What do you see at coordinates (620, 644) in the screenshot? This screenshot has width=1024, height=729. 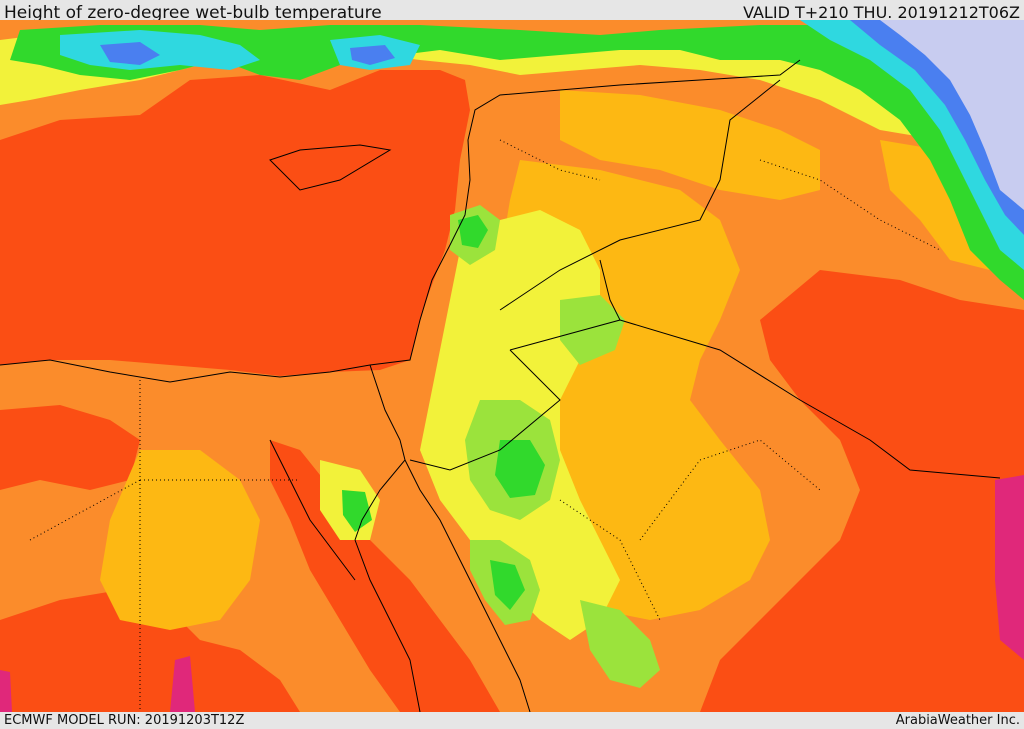 I see `lime-saudi-south` at bounding box center [620, 644].